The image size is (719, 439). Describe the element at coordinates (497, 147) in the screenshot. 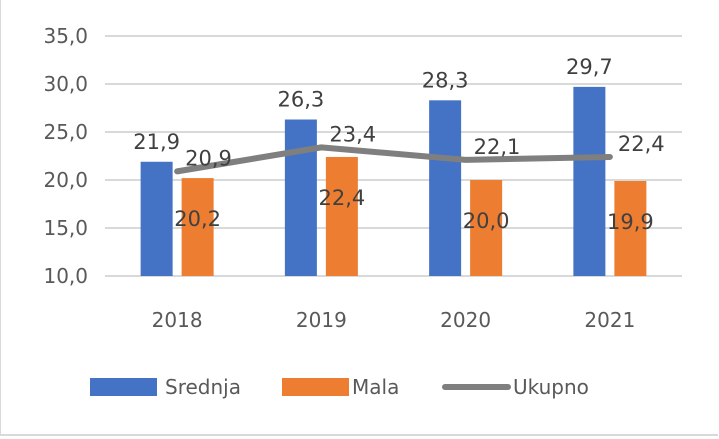

I see `data-label-ukupno: 22,1` at that location.